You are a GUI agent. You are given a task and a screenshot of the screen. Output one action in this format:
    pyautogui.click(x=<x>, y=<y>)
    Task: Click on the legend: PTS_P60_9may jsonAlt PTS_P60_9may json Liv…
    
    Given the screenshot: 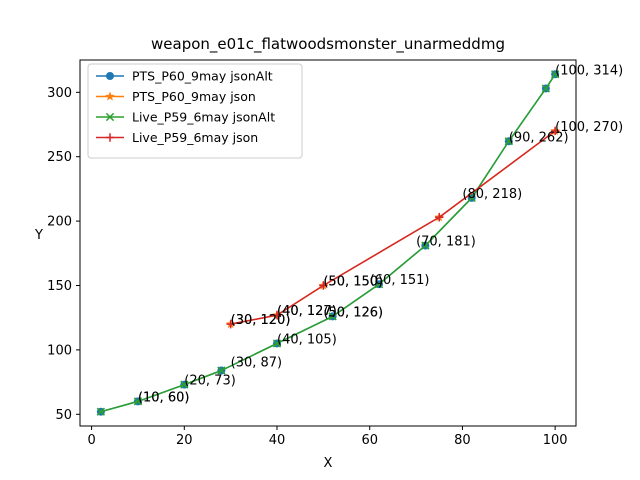 What is the action you would take?
    pyautogui.click(x=195, y=111)
    